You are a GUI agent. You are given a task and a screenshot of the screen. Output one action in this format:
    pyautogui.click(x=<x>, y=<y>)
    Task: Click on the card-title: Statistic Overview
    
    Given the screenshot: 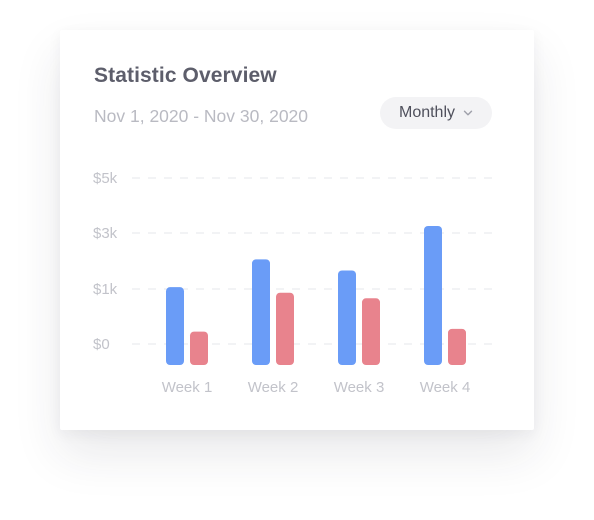 What is the action you would take?
    pyautogui.click(x=185, y=75)
    